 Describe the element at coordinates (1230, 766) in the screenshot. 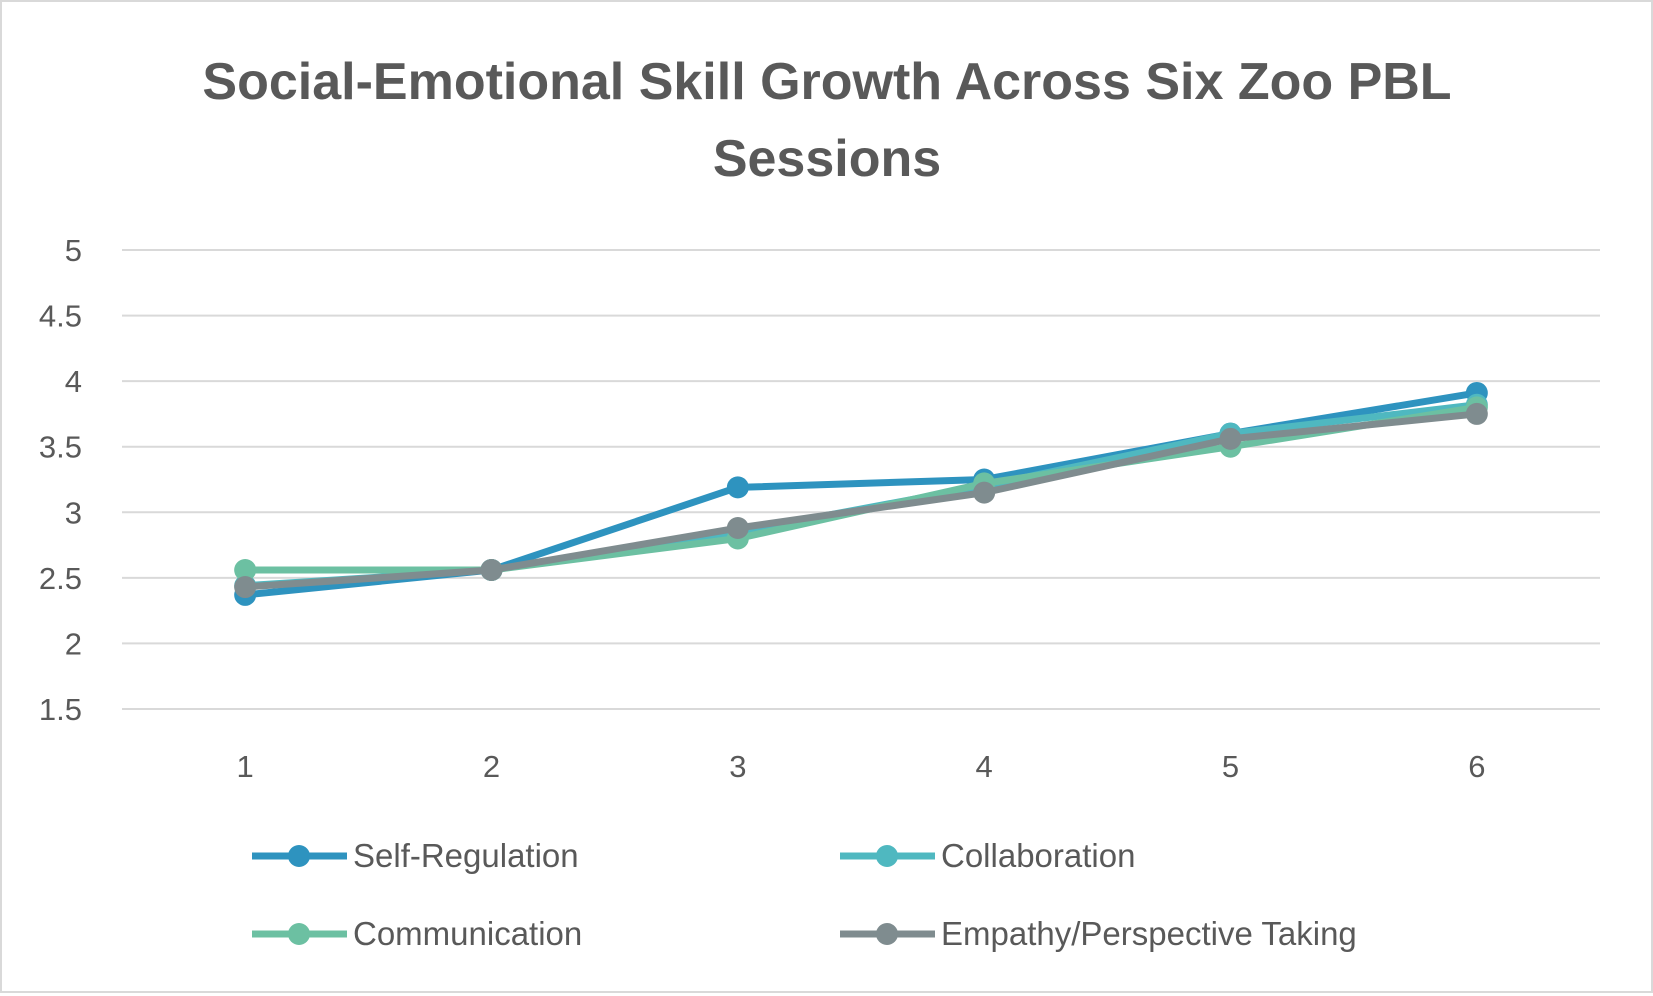

I see `x-tick-label: 5` at that location.